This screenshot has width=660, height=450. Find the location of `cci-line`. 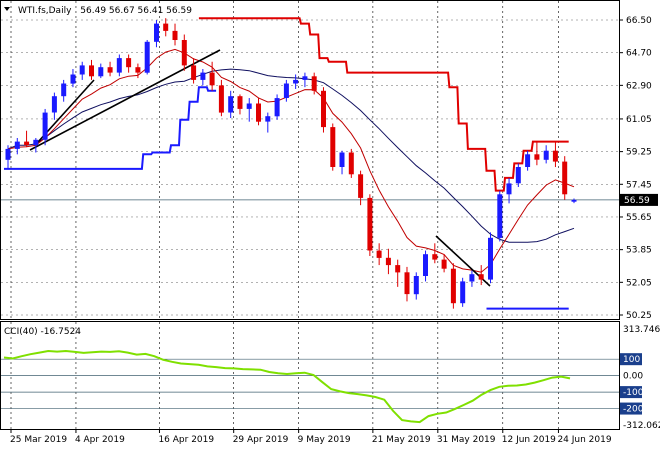

cci-line is located at coordinates (287, 386).